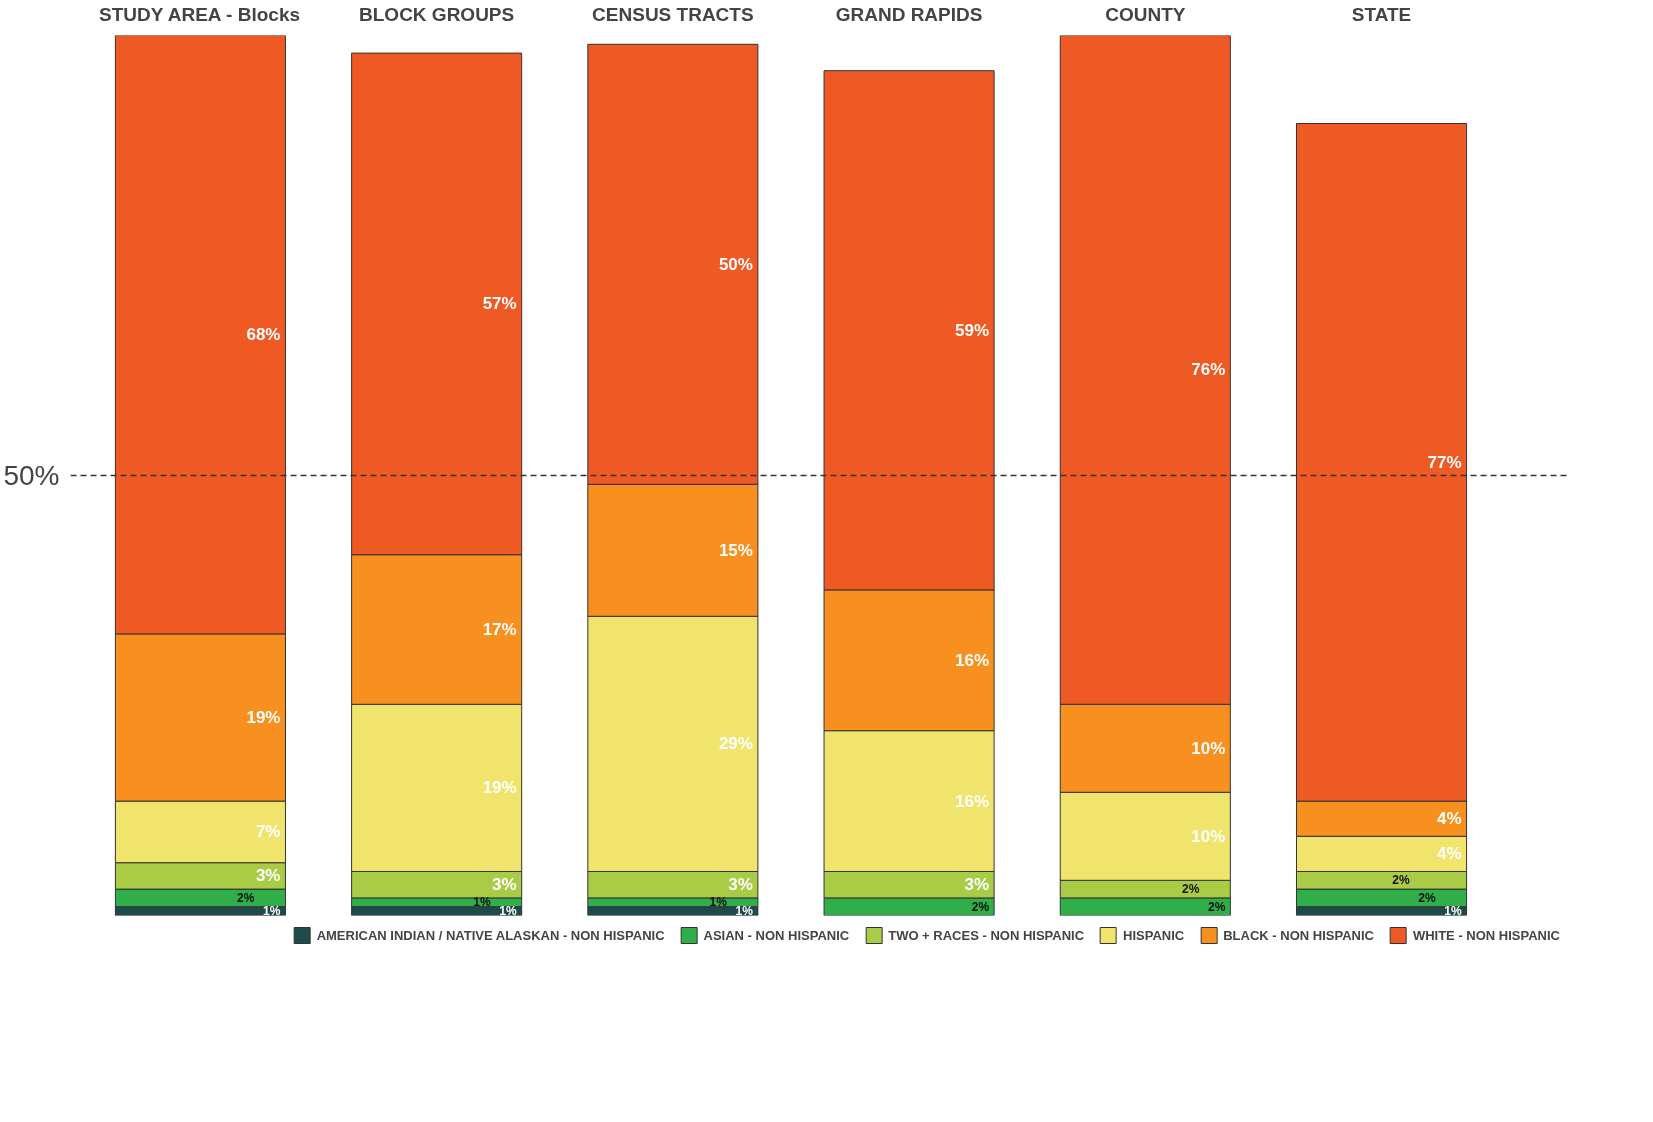 The image size is (1653, 1122). I want to click on data-label: 76%, so click(1208, 370).